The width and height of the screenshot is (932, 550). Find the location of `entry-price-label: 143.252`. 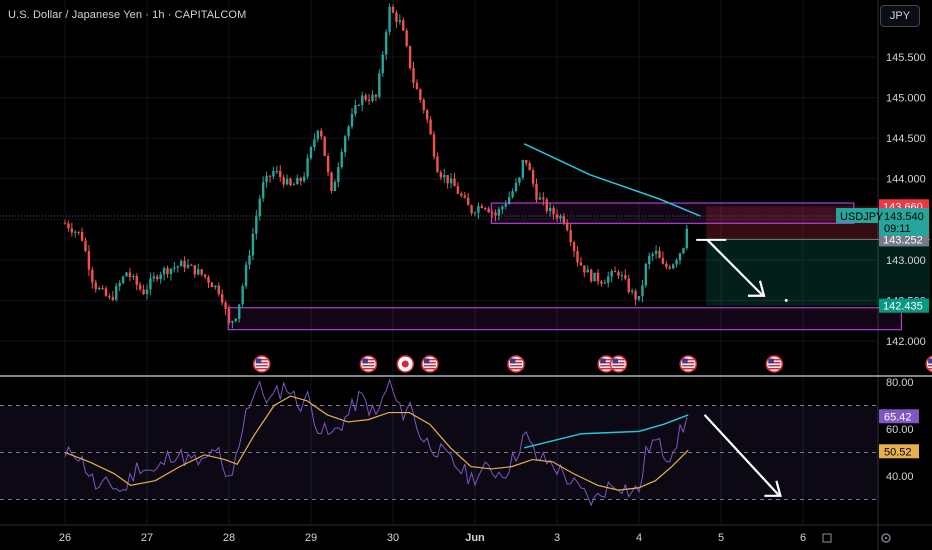

entry-price-label: 143.252 is located at coordinates (903, 240).